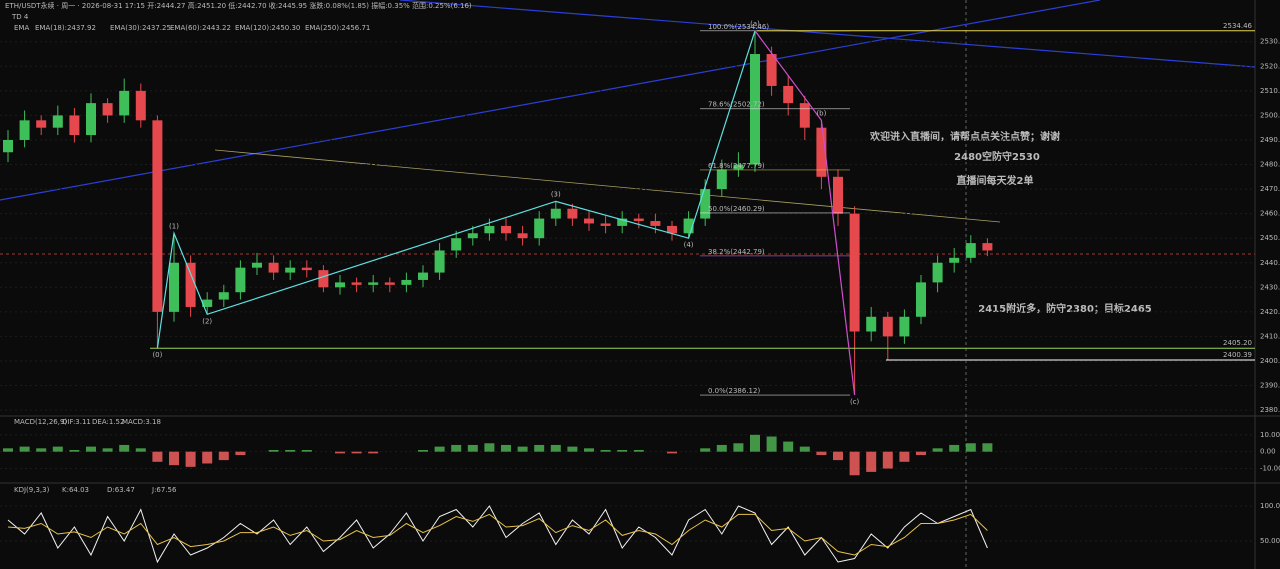 The image size is (1280, 569). I want to click on y-tick-label: 50.00, so click(1270, 541).